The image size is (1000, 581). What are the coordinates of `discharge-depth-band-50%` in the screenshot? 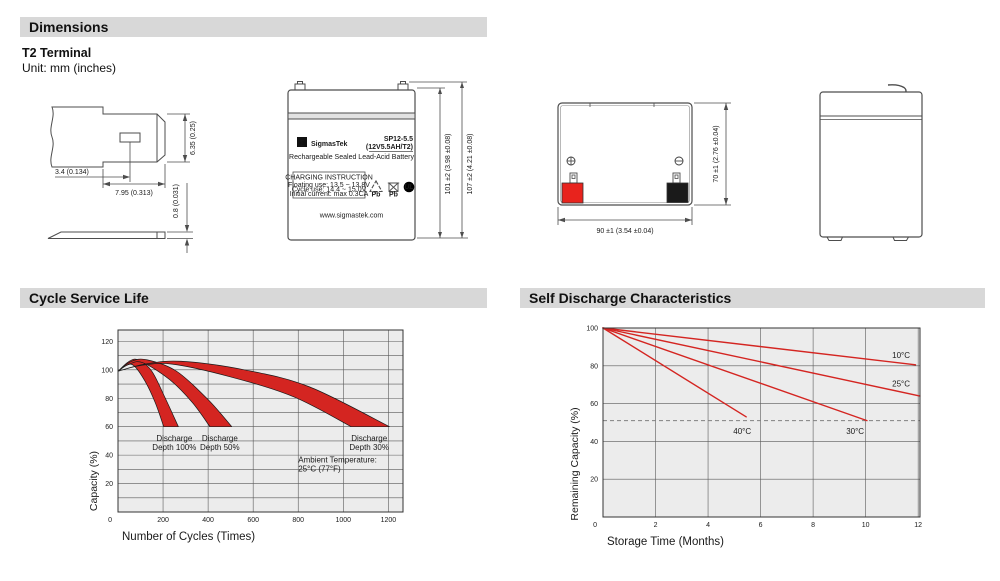 It's located at (175, 393).